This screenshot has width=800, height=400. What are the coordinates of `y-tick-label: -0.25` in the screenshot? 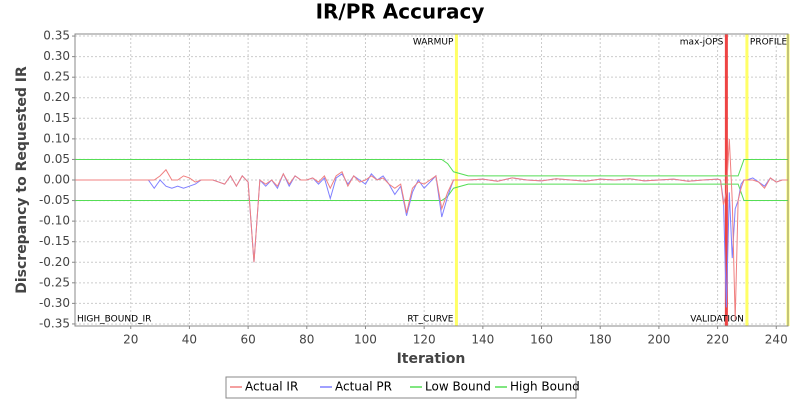 It's located at (54, 282).